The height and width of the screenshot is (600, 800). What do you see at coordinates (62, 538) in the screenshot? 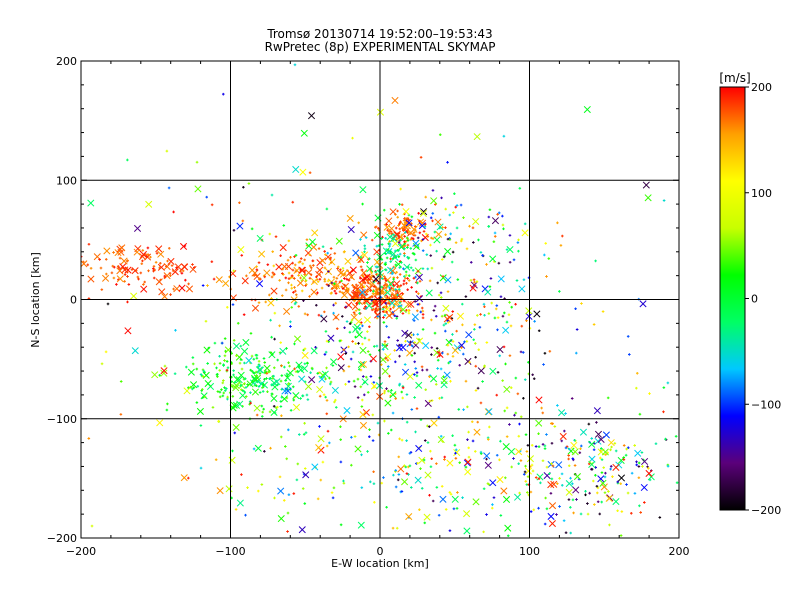
I see `y-tick-label: −200` at bounding box center [62, 538].